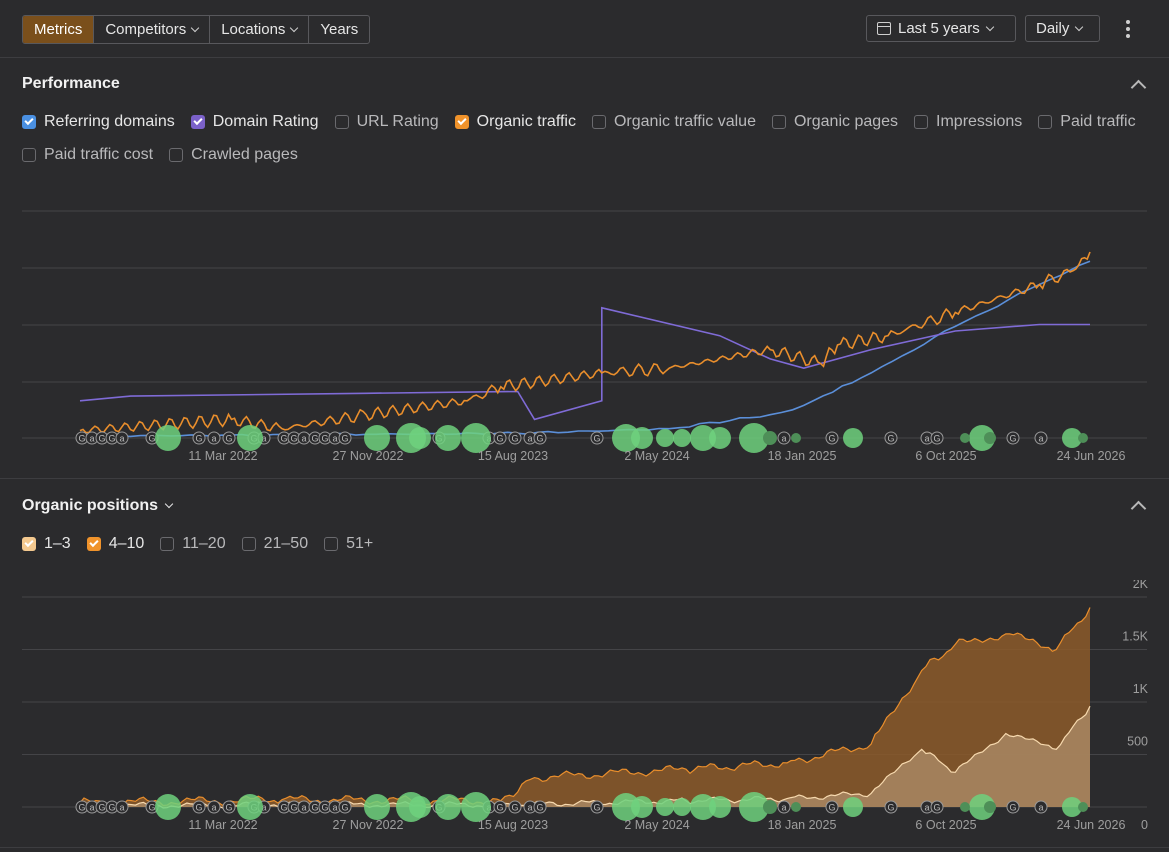  What do you see at coordinates (1138, 87) in the screenshot?
I see `collapse-performance-icon` at bounding box center [1138, 87].